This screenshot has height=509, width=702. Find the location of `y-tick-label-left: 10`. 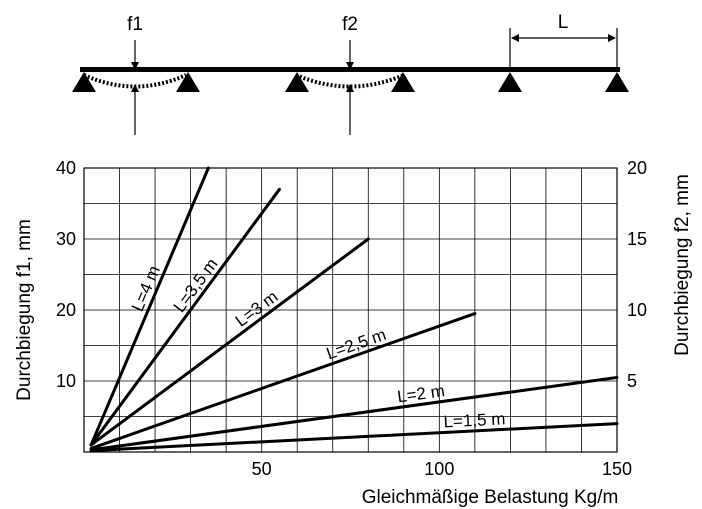

y-tick-label-left: 10 is located at coordinates (66, 381).